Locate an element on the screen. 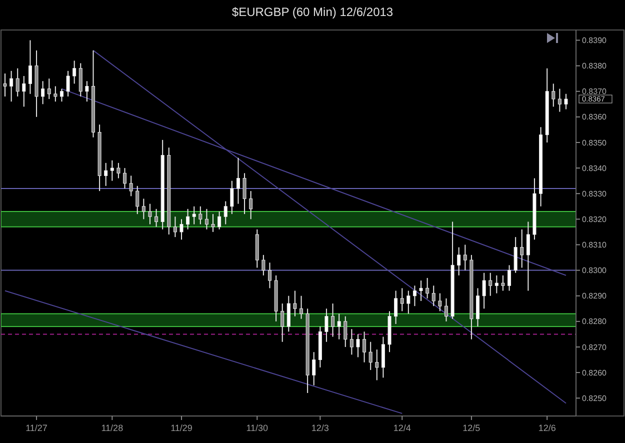 The height and width of the screenshot is (443, 625). y-tick-label: 0.8350 is located at coordinates (595, 143).